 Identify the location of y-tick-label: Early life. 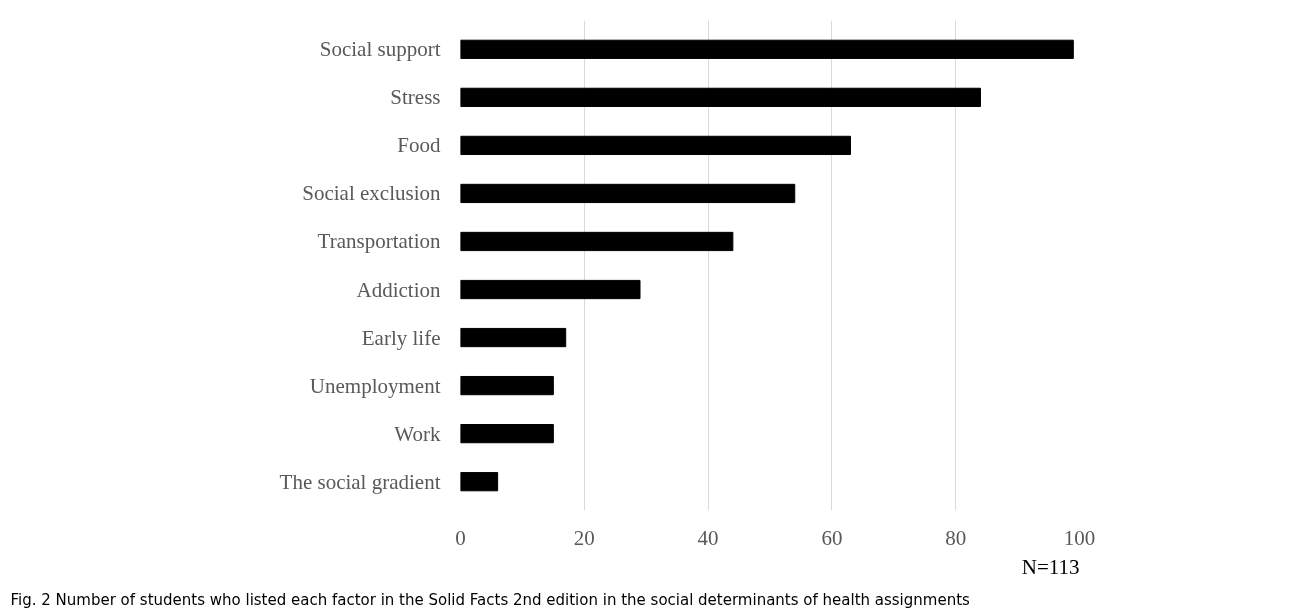
(401, 337).